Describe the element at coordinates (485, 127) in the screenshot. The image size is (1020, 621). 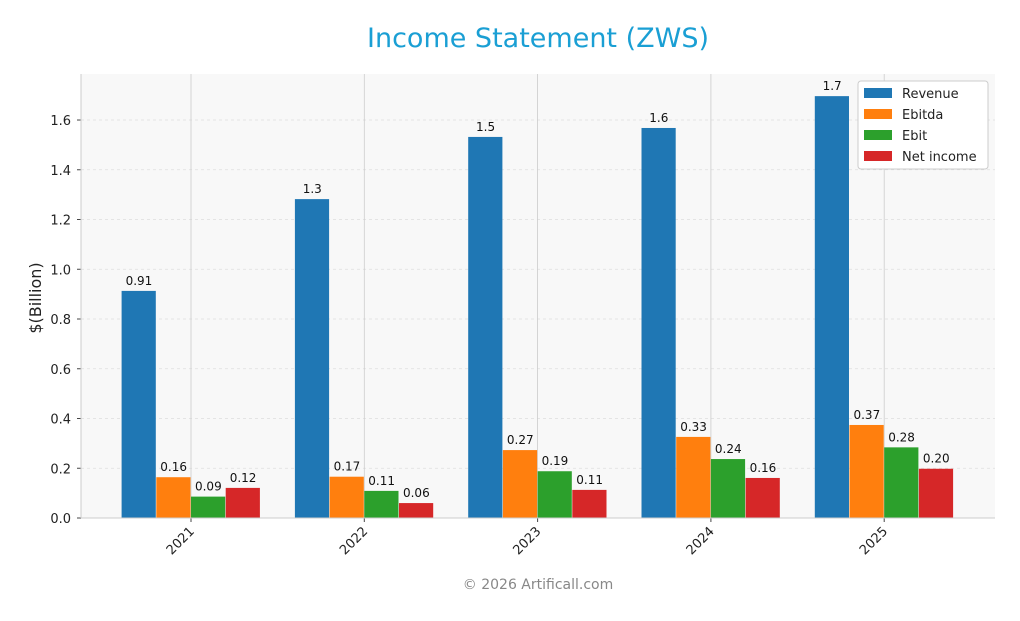
I see `value-label: 1.5` at that location.